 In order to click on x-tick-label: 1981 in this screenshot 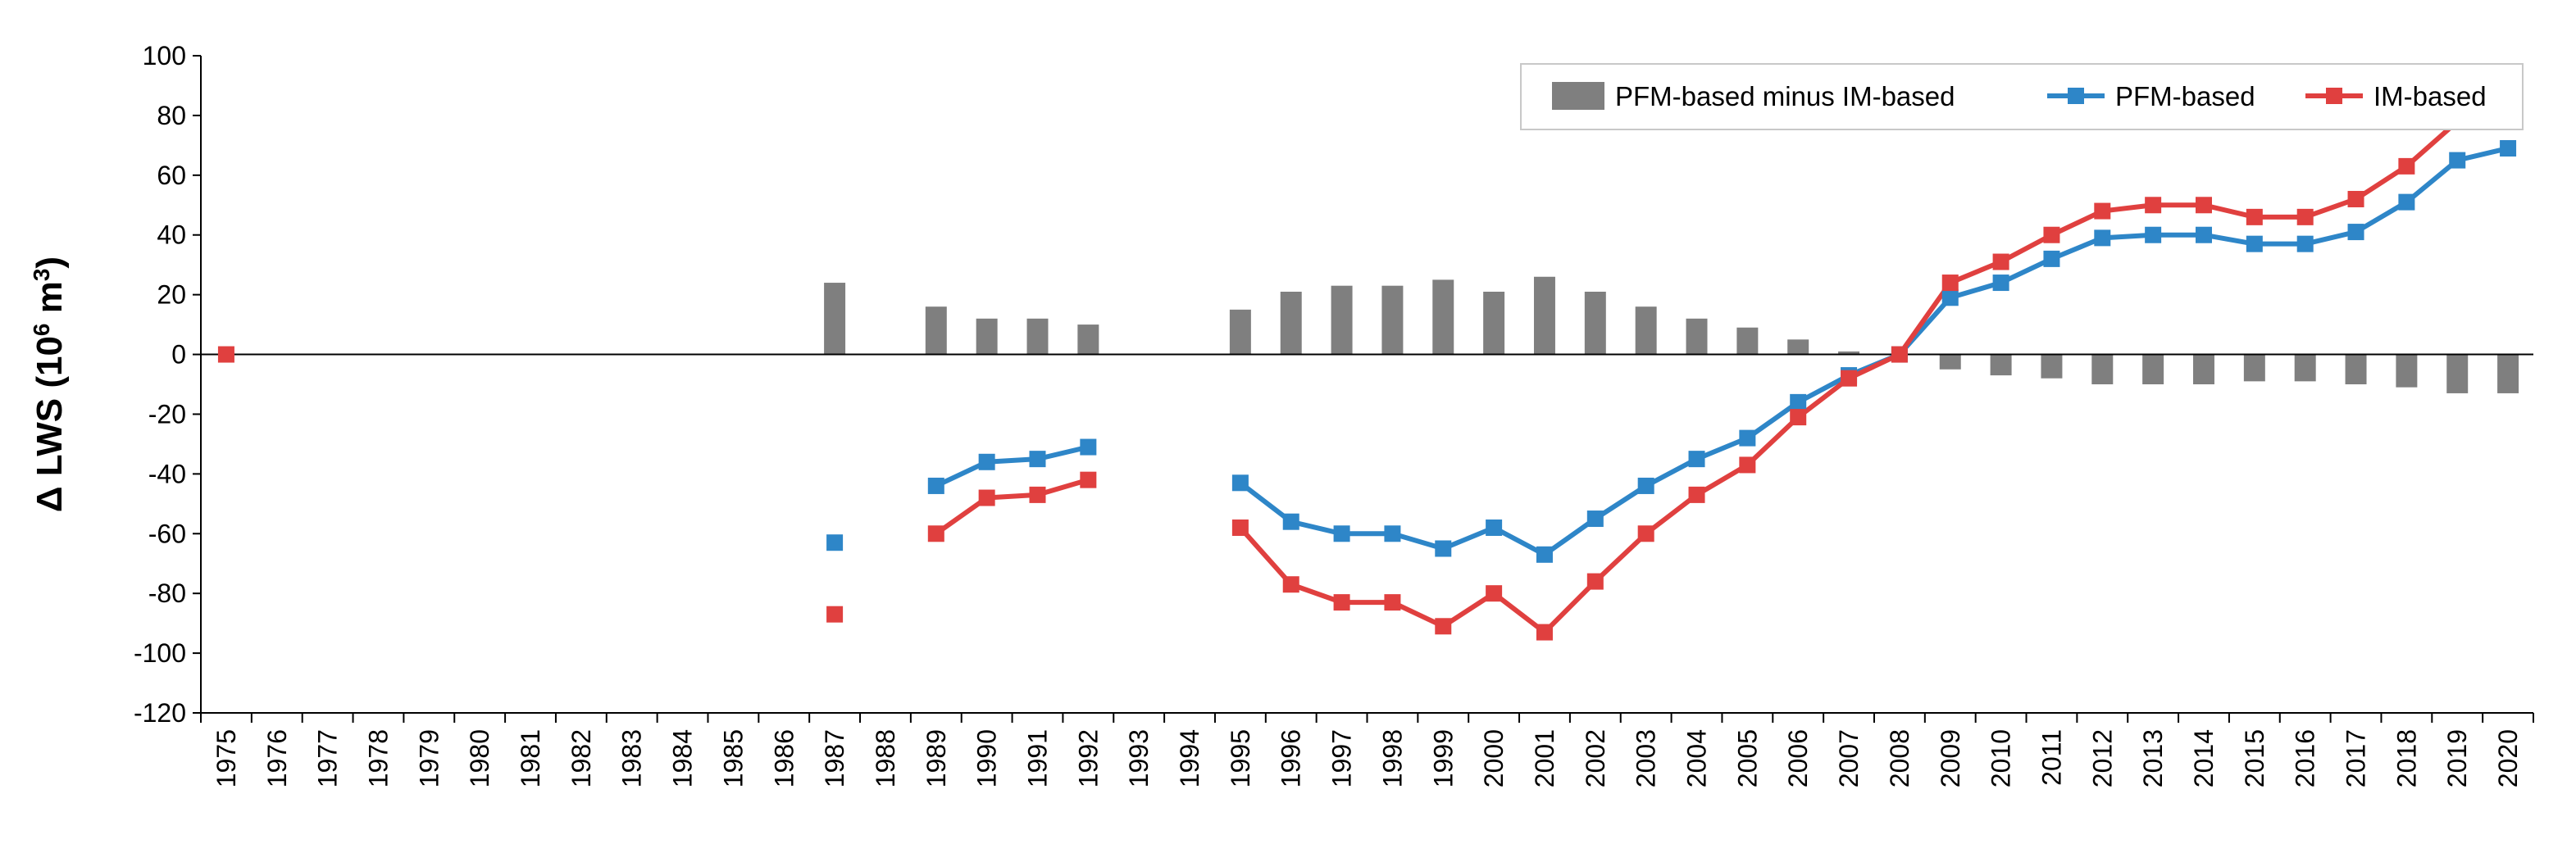, I will do `click(530, 758)`.